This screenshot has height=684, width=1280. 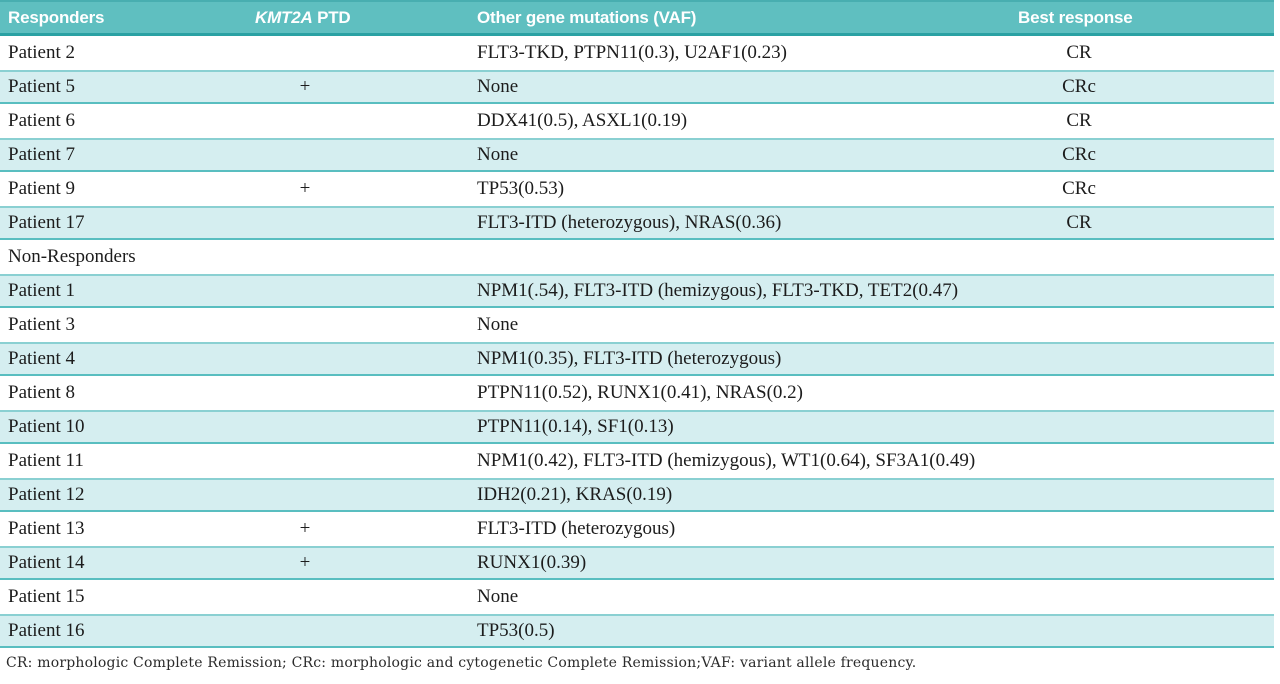 I want to click on mutations-cell: PTPN11(0.14), SF1(0.13), so click(x=575, y=426).